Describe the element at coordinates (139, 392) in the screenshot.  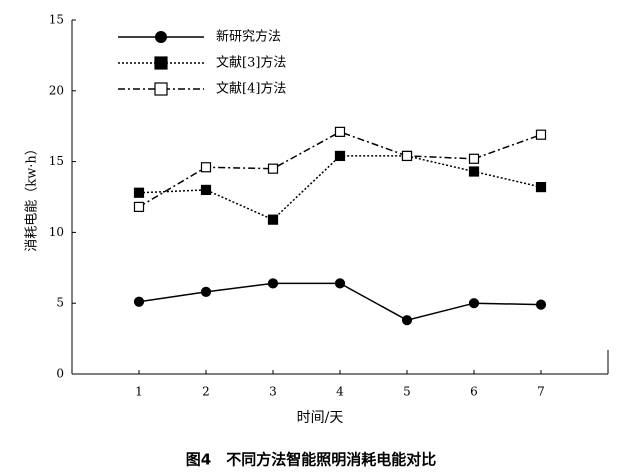
I see `x-tick-label: 1` at that location.